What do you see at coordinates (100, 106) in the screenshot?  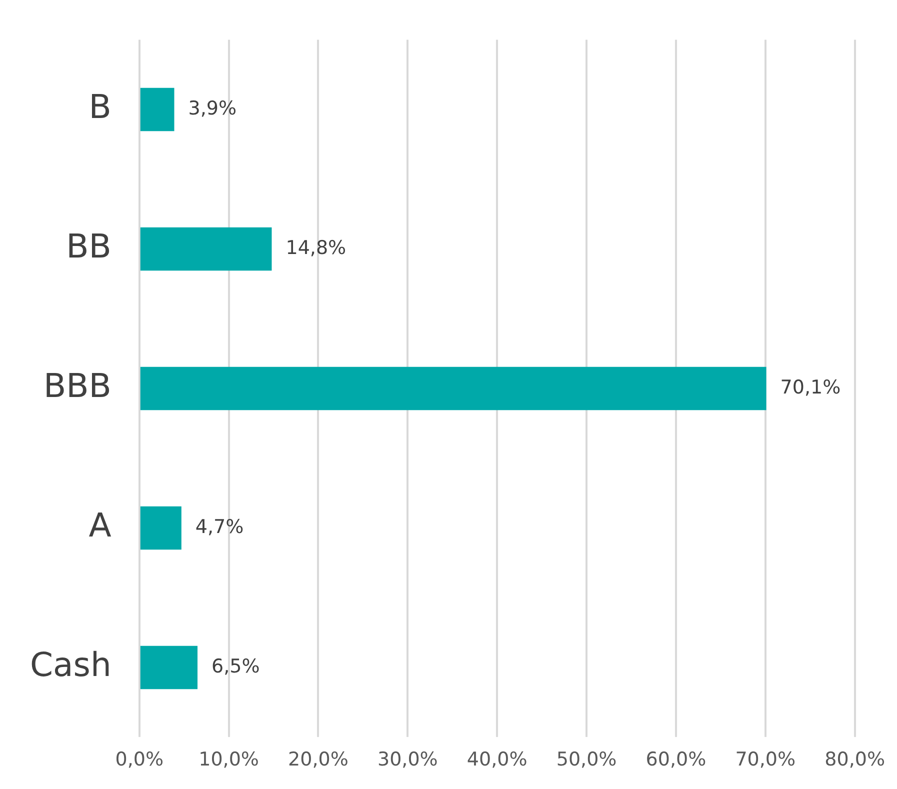 I see `y-tick-label: B` at bounding box center [100, 106].